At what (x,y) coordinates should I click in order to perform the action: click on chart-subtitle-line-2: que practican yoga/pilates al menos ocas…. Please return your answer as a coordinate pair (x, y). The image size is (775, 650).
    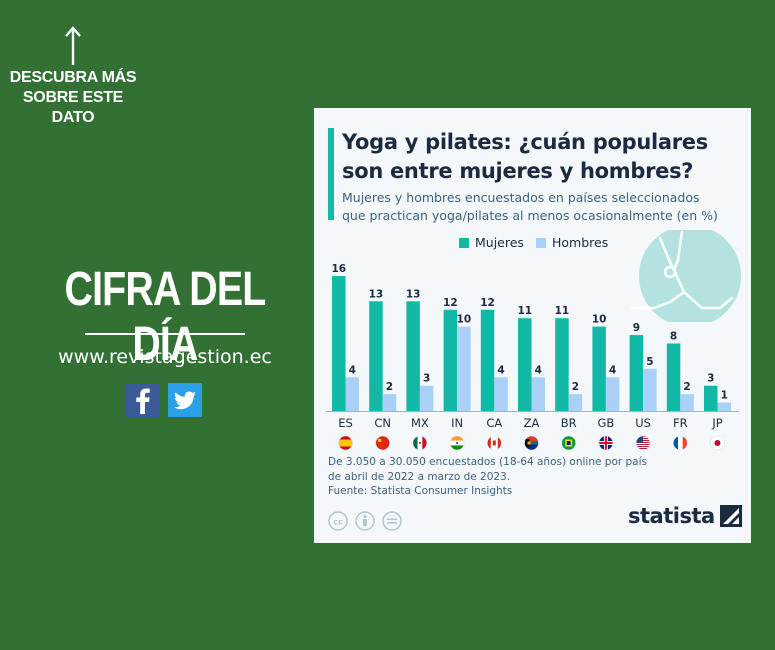
    Looking at the image, I should click on (530, 215).